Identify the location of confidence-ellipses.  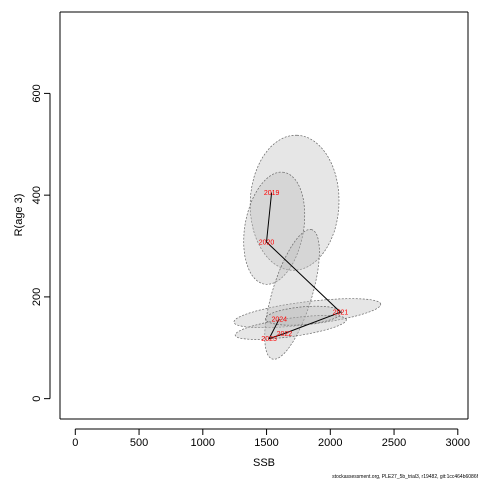
(307, 247).